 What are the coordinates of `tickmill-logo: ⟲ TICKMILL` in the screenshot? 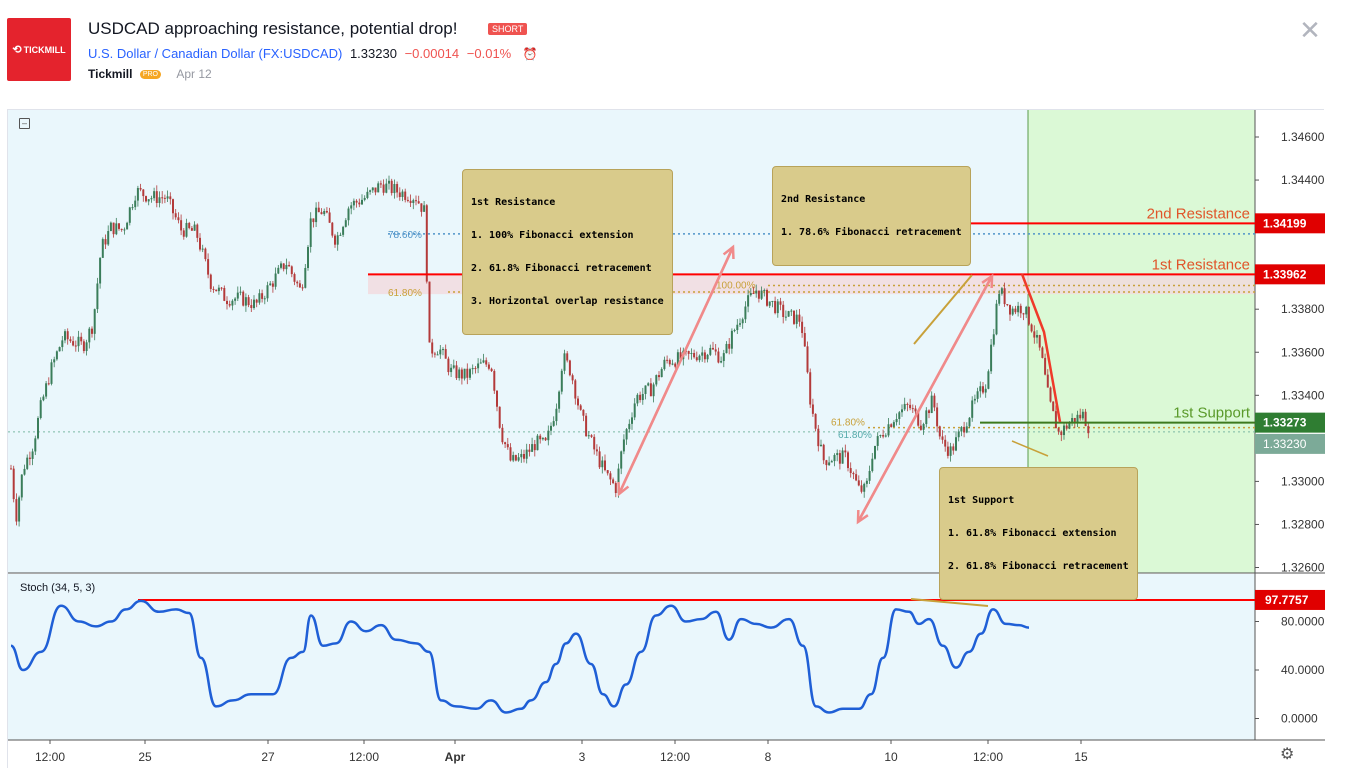 It's located at (39, 49).